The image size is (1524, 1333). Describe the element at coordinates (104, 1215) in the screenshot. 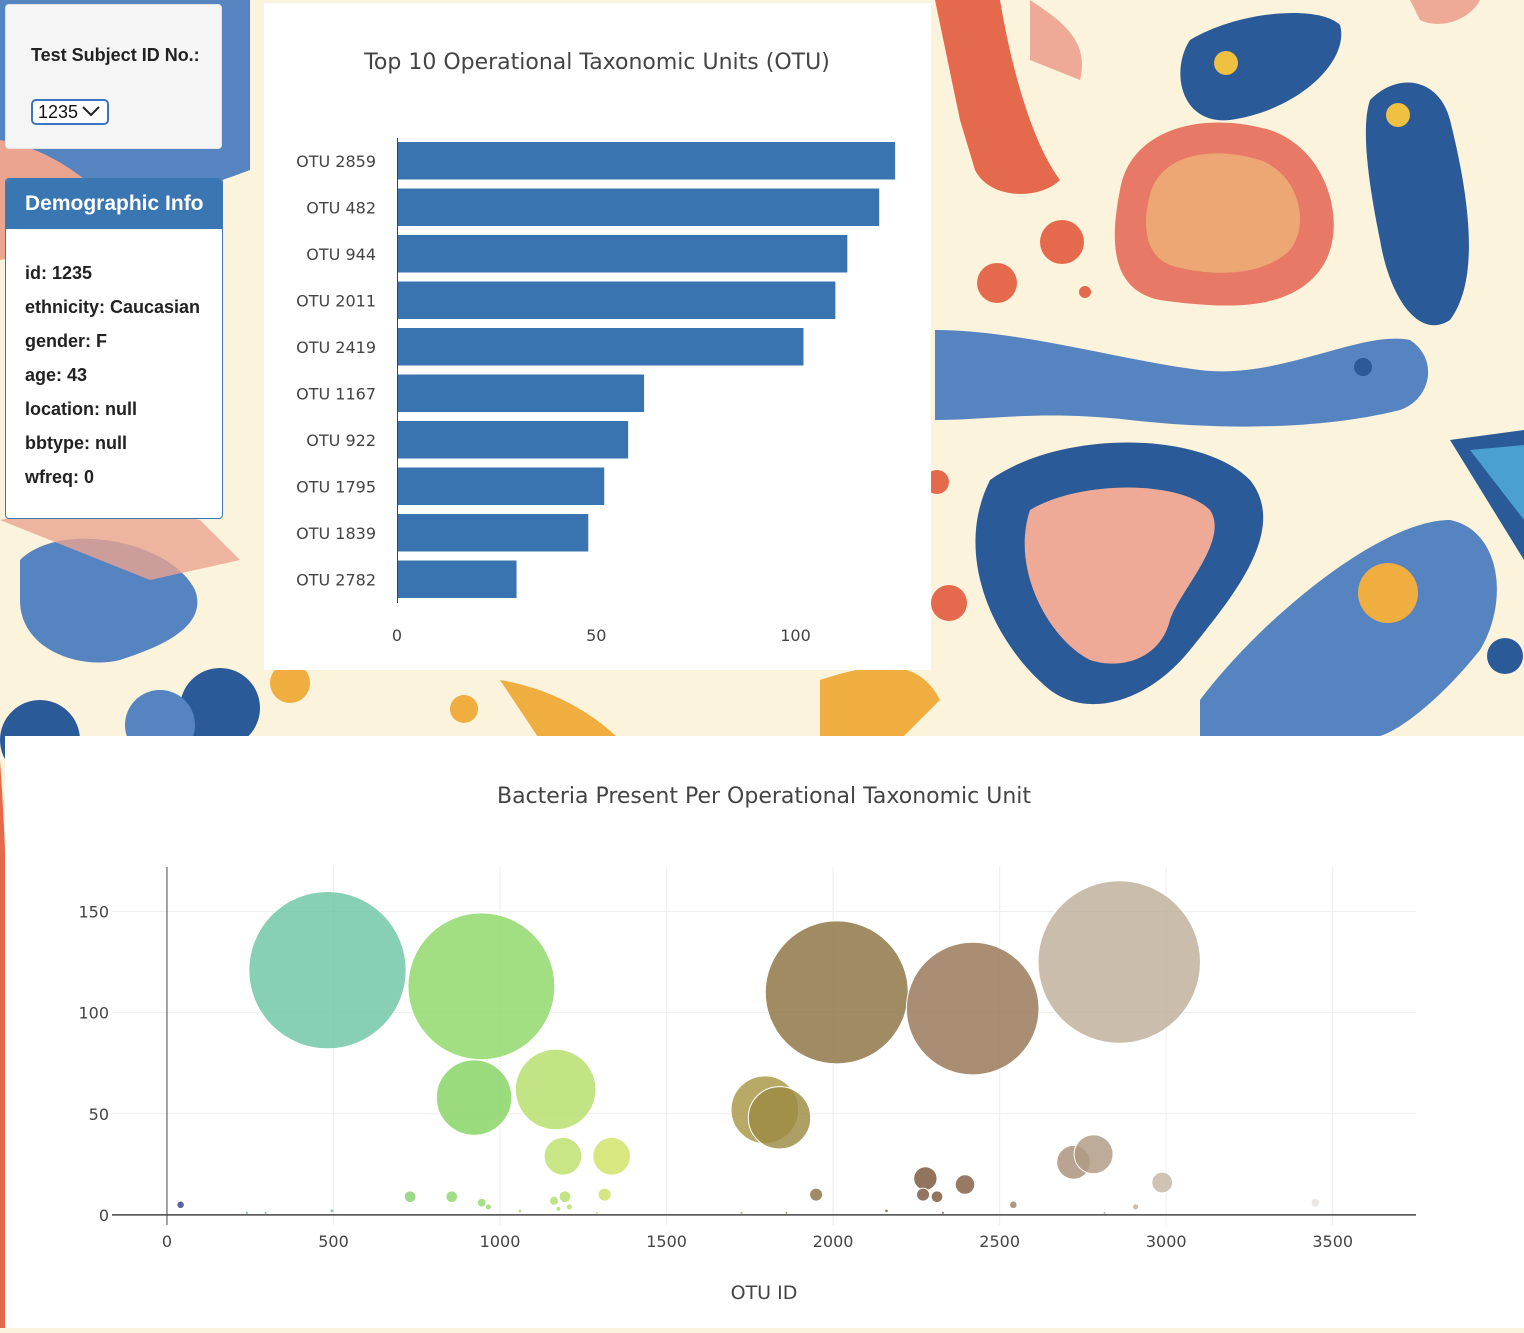

I see `bubble-y-tick-label: 0` at that location.